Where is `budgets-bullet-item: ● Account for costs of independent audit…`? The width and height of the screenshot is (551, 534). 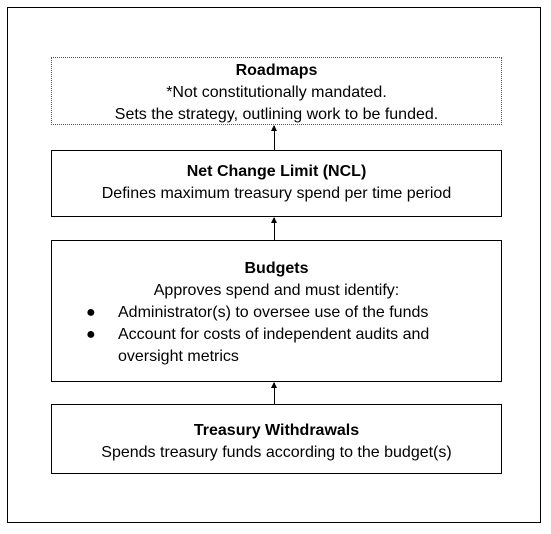
budgets-bullet-item: ● Account for costs of independent audit… is located at coordinates (276, 346).